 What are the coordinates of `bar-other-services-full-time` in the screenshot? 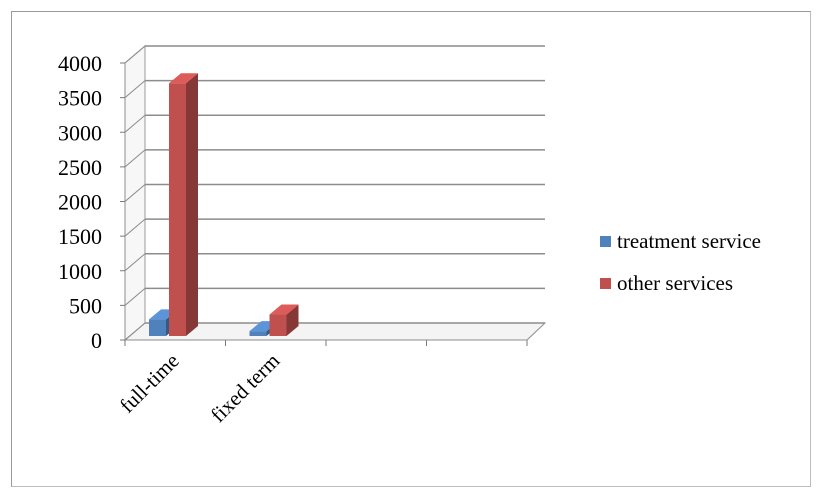 It's located at (183, 205).